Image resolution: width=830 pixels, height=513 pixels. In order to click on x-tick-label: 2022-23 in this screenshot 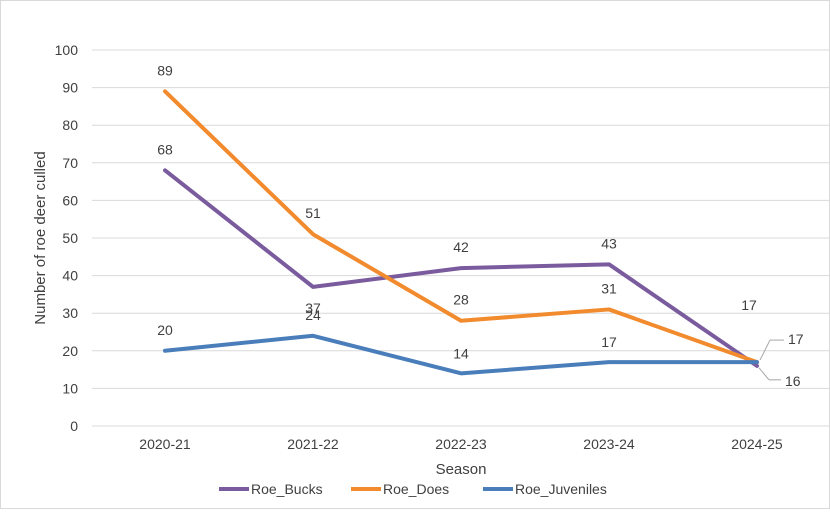, I will do `click(461, 444)`.